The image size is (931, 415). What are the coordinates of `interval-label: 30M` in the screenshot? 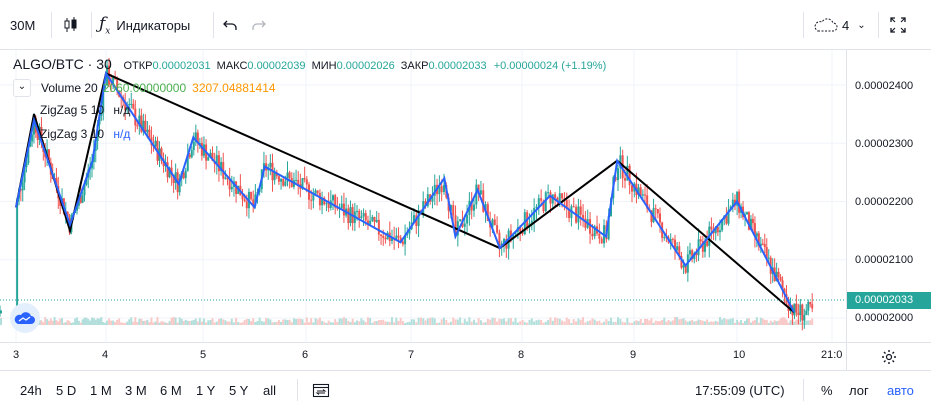 It's located at (23, 25).